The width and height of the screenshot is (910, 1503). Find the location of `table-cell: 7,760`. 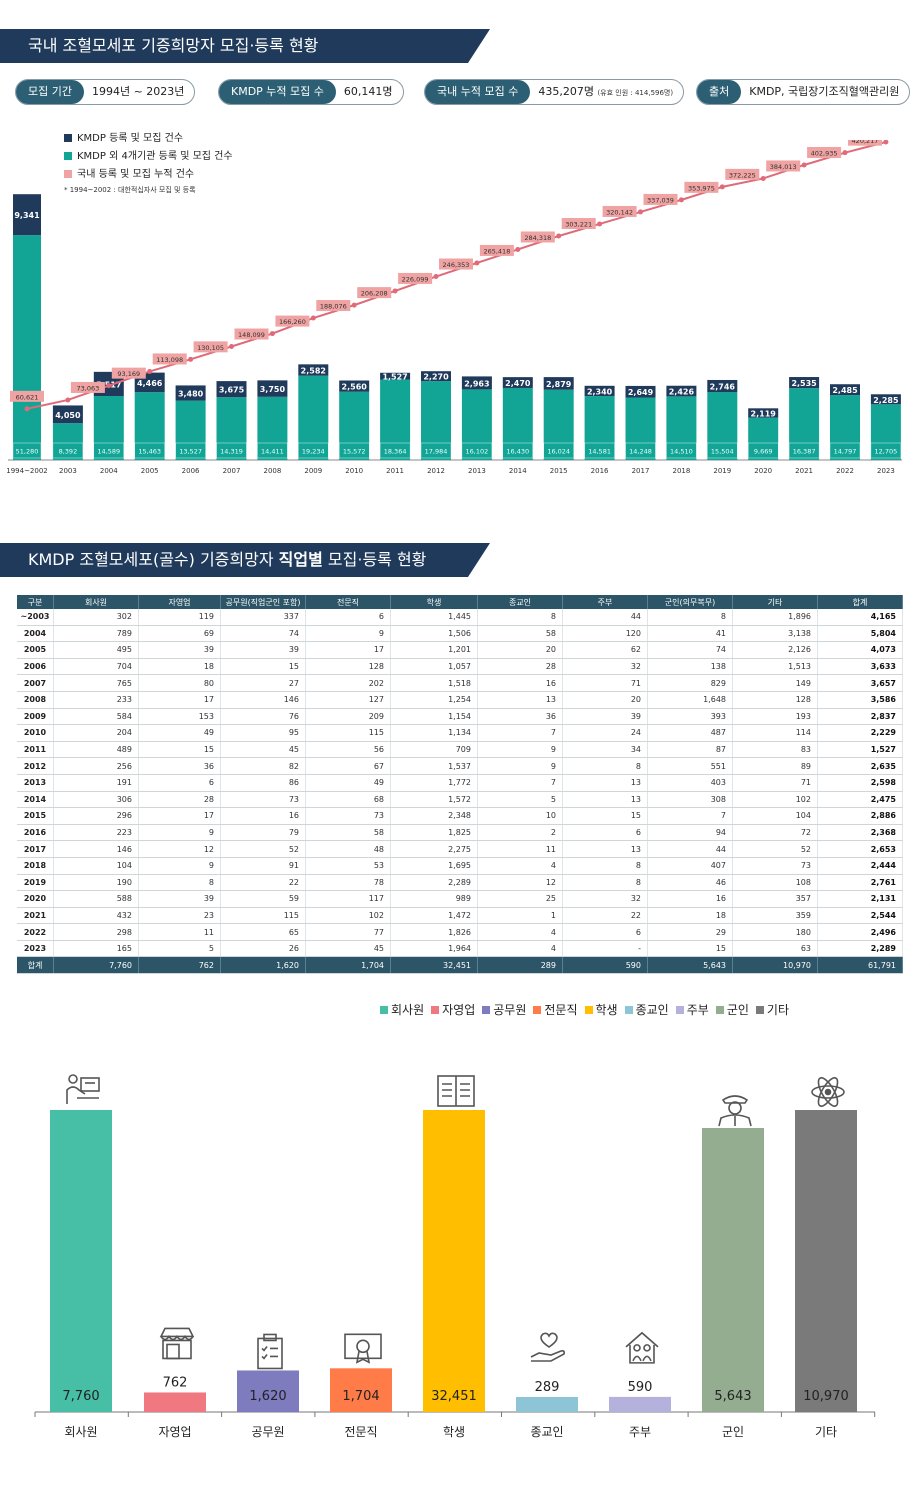

table-cell: 7,760 is located at coordinates (96, 965).